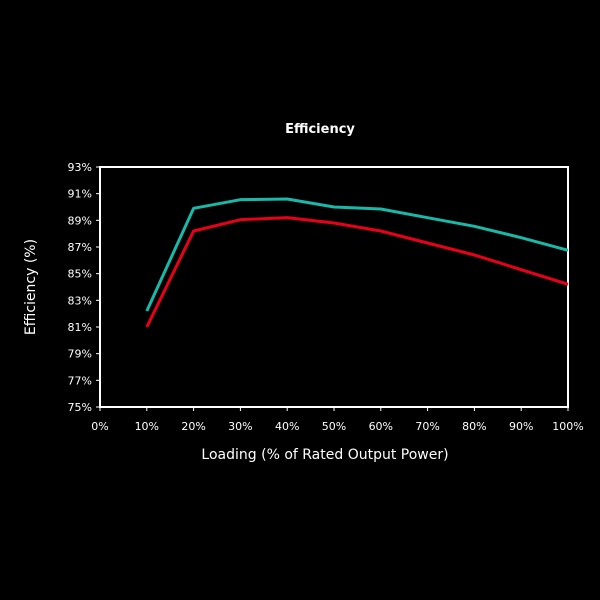  What do you see at coordinates (521, 426) in the screenshot?
I see `x-tick-label: 90%` at bounding box center [521, 426].